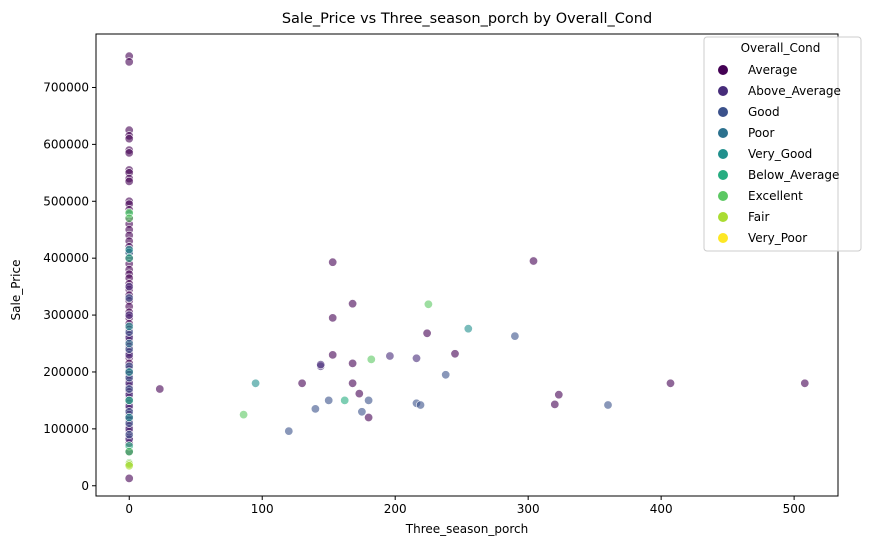 Image resolution: width=877 pixels, height=545 pixels. What do you see at coordinates (794, 509) in the screenshot?
I see `x-tick-label: 500` at bounding box center [794, 509].